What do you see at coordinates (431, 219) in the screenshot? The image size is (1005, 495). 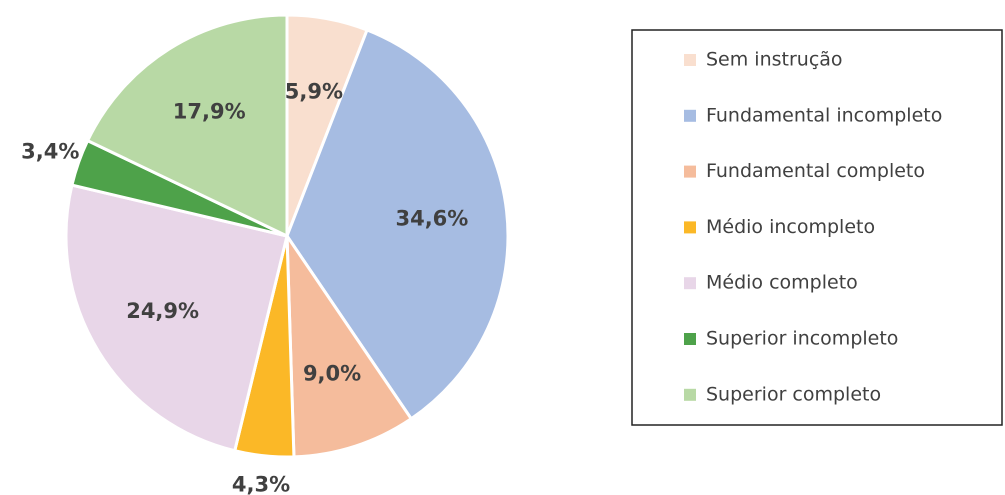 I see `data-label: 34,6%` at bounding box center [431, 219].